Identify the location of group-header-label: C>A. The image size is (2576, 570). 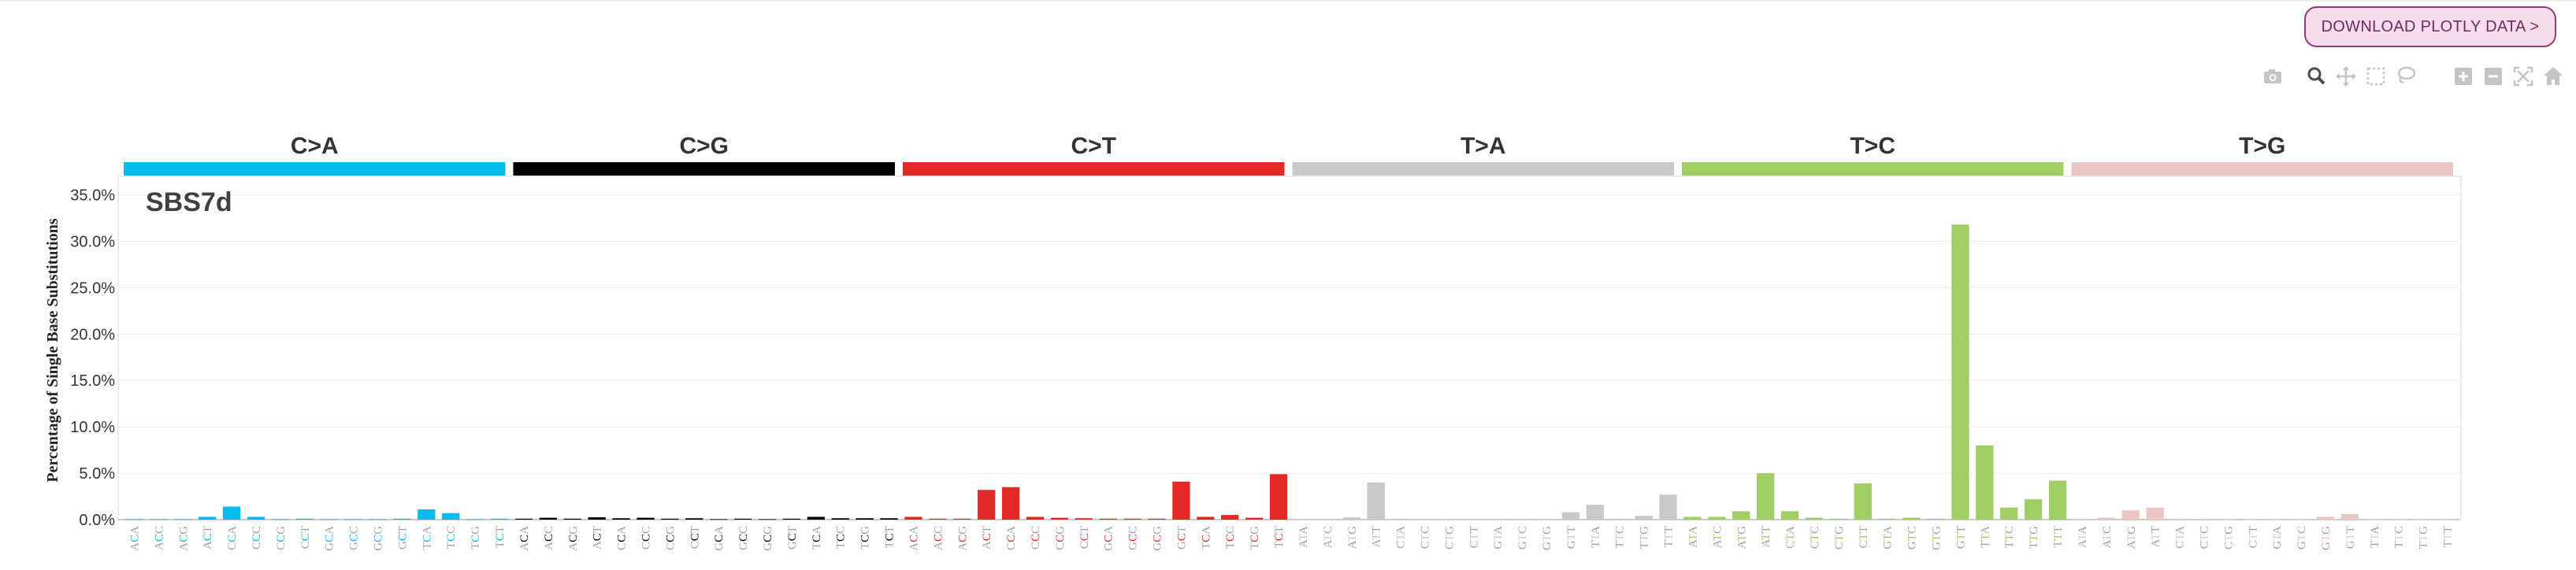
(315, 146).